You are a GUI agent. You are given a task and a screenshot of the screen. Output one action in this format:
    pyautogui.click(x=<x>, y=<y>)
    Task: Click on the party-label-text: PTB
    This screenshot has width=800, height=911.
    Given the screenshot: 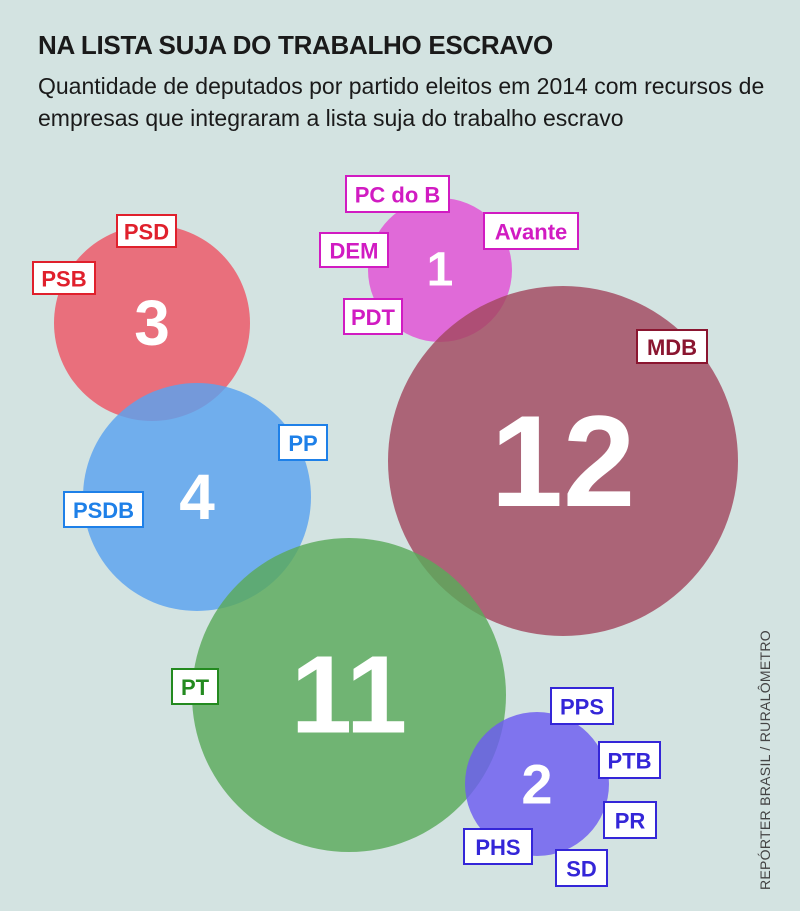 What is the action you would take?
    pyautogui.click(x=630, y=761)
    